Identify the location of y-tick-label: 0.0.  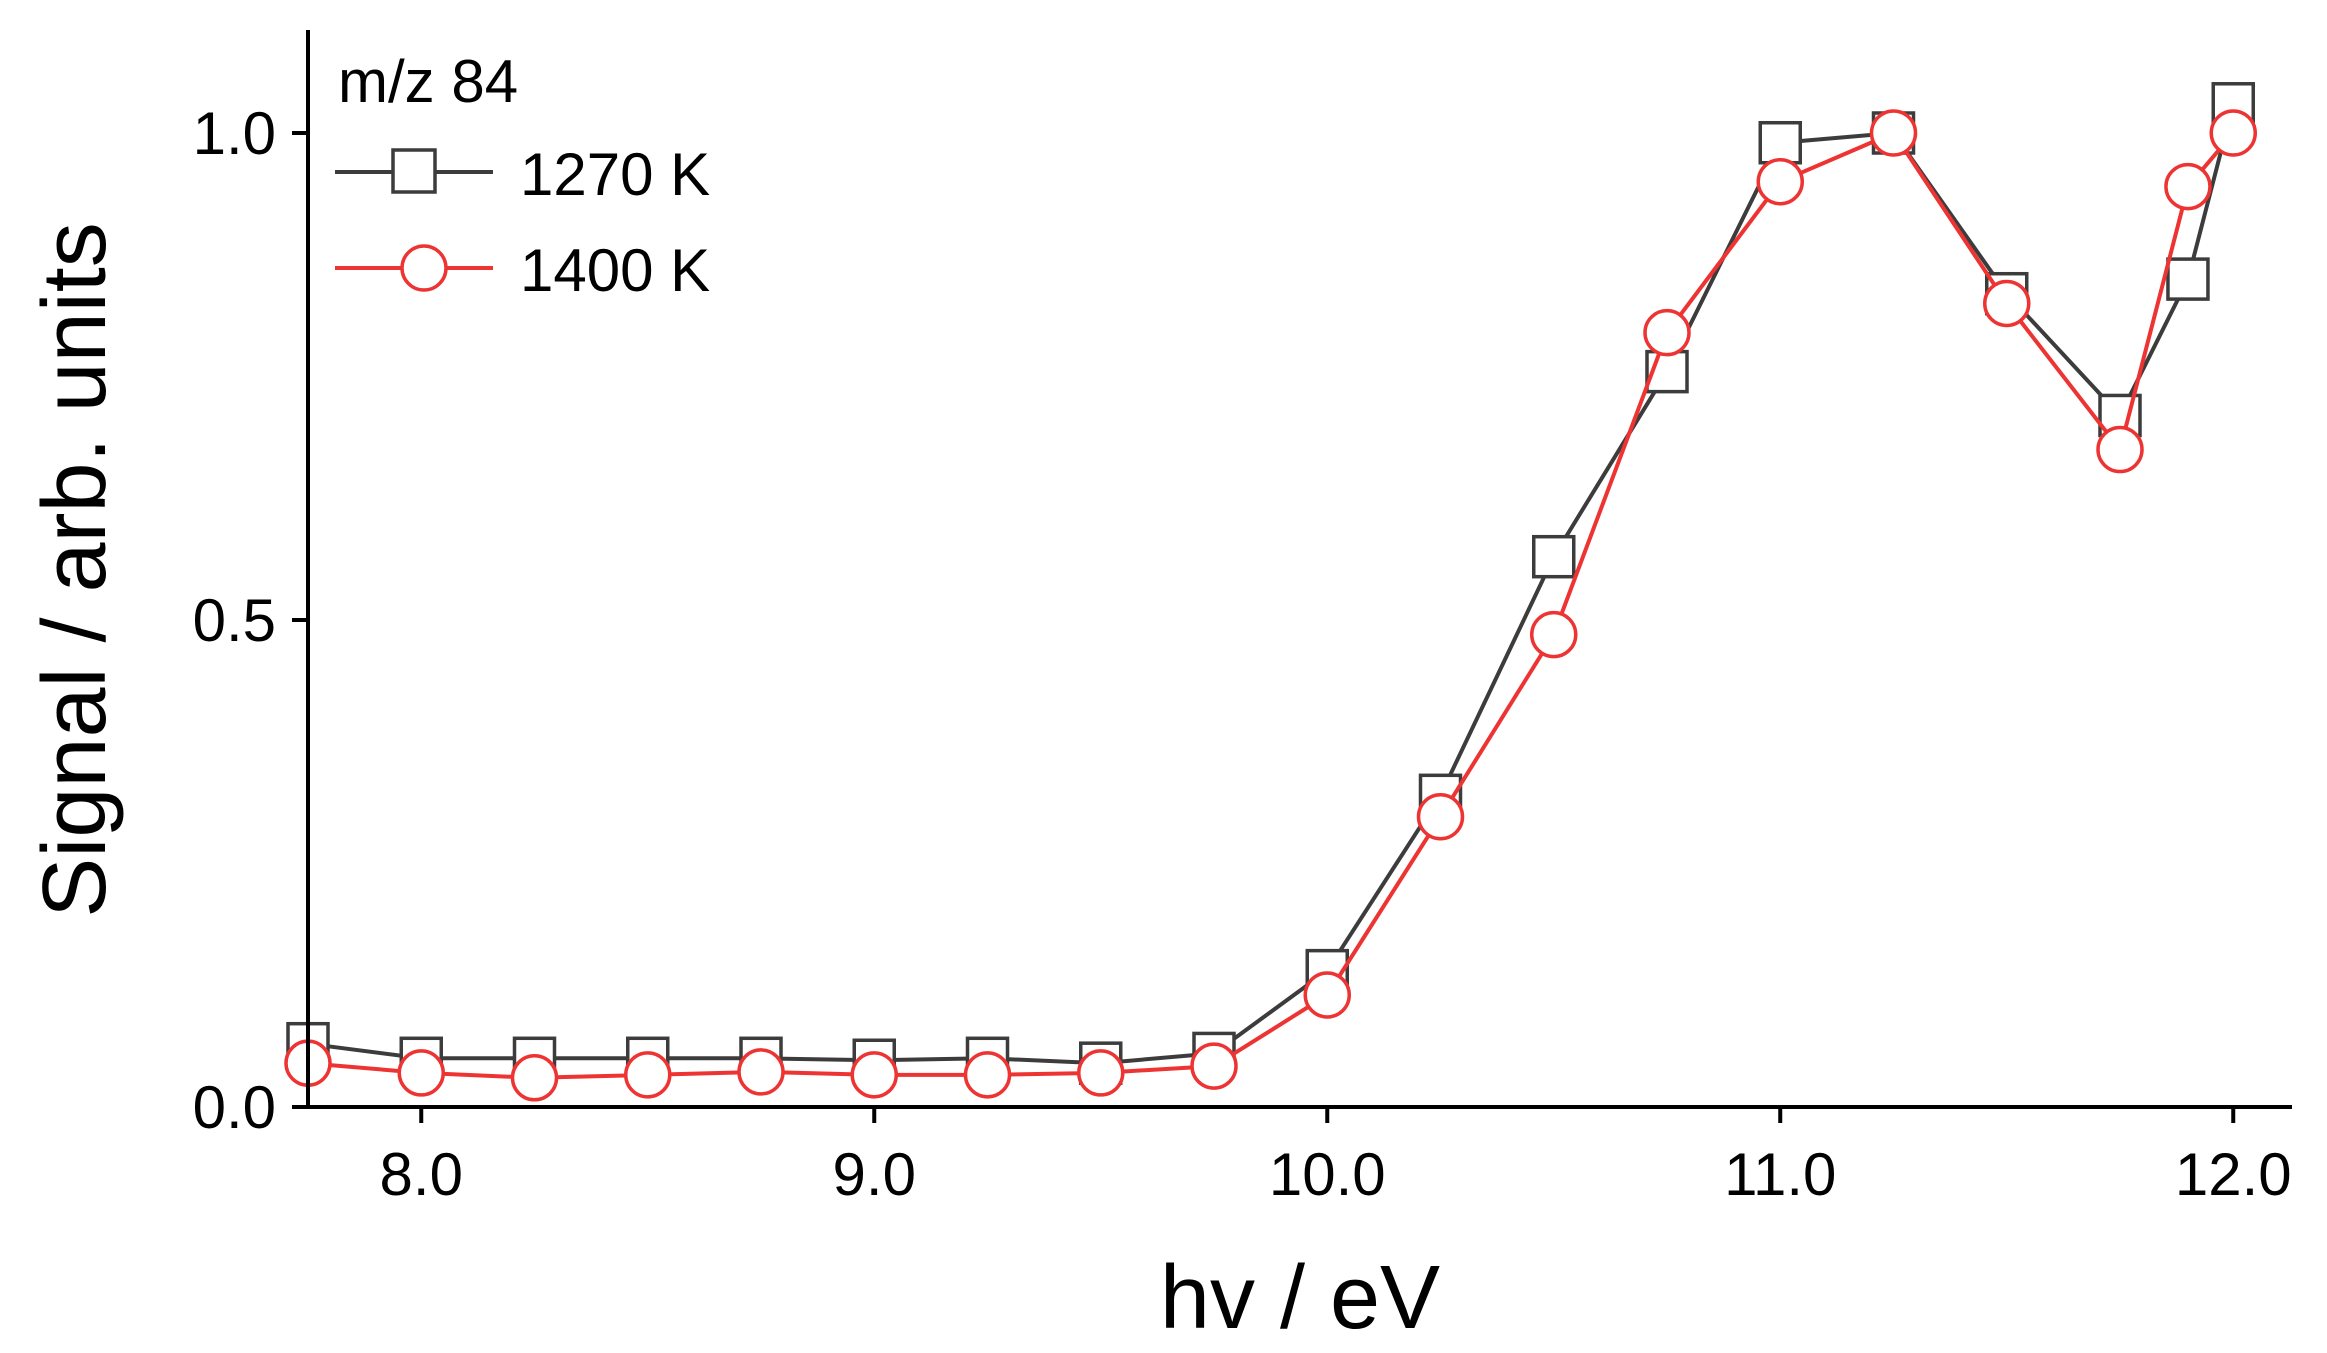
(234, 1107).